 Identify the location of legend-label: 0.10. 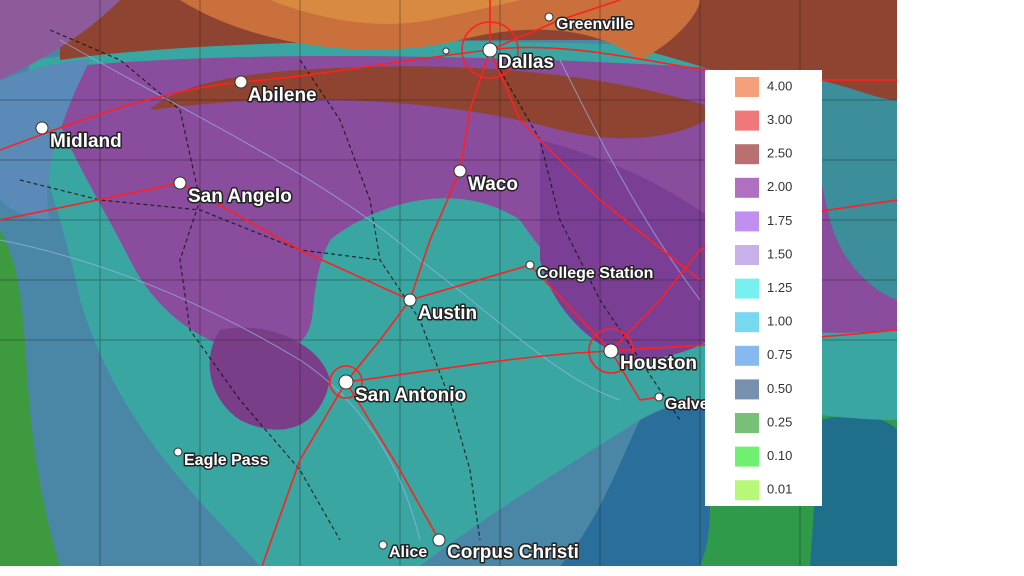
(779, 455).